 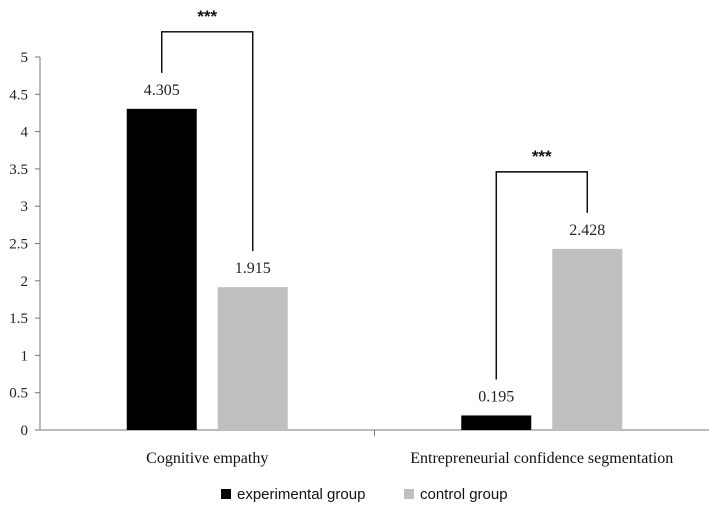 I want to click on y-tick-label: 0, so click(x=25, y=431).